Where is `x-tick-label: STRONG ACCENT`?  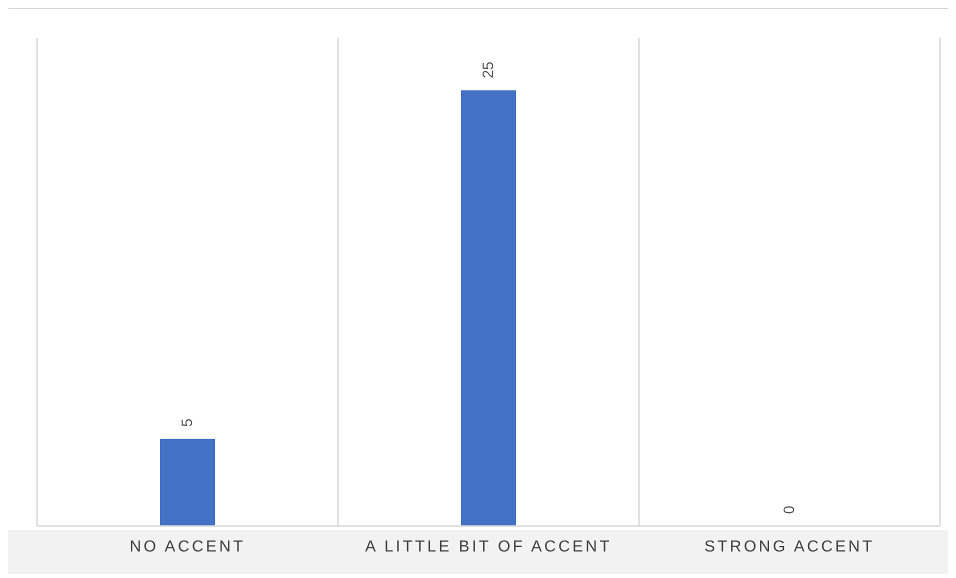 x-tick-label: STRONG ACCENT is located at coordinates (789, 547).